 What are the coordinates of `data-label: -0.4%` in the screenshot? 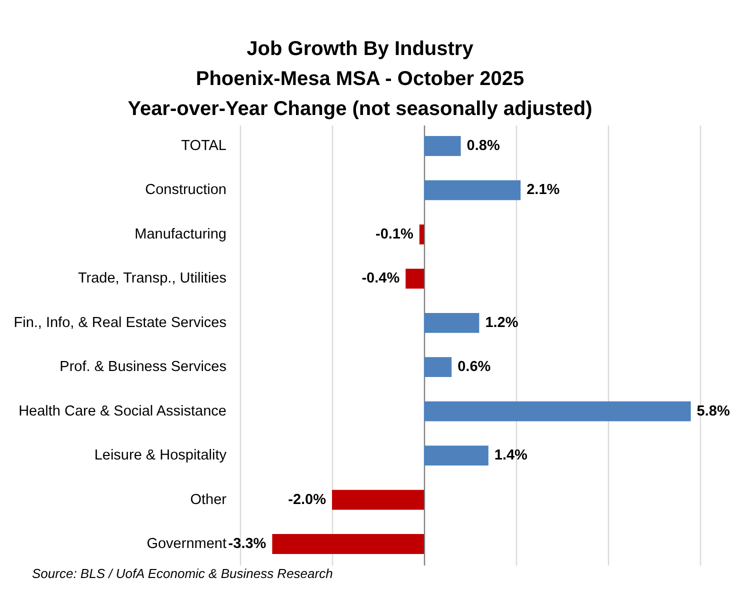 It's located at (381, 278).